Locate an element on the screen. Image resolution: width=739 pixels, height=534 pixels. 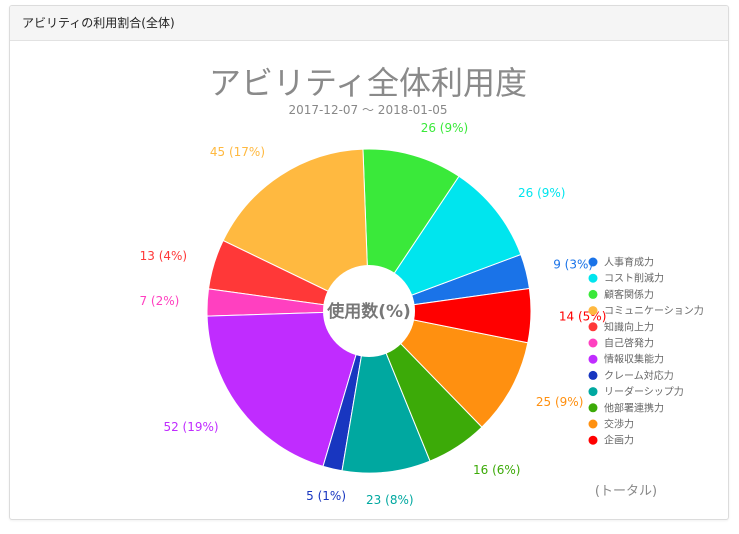
pie-center-hole is located at coordinates (369, 311).